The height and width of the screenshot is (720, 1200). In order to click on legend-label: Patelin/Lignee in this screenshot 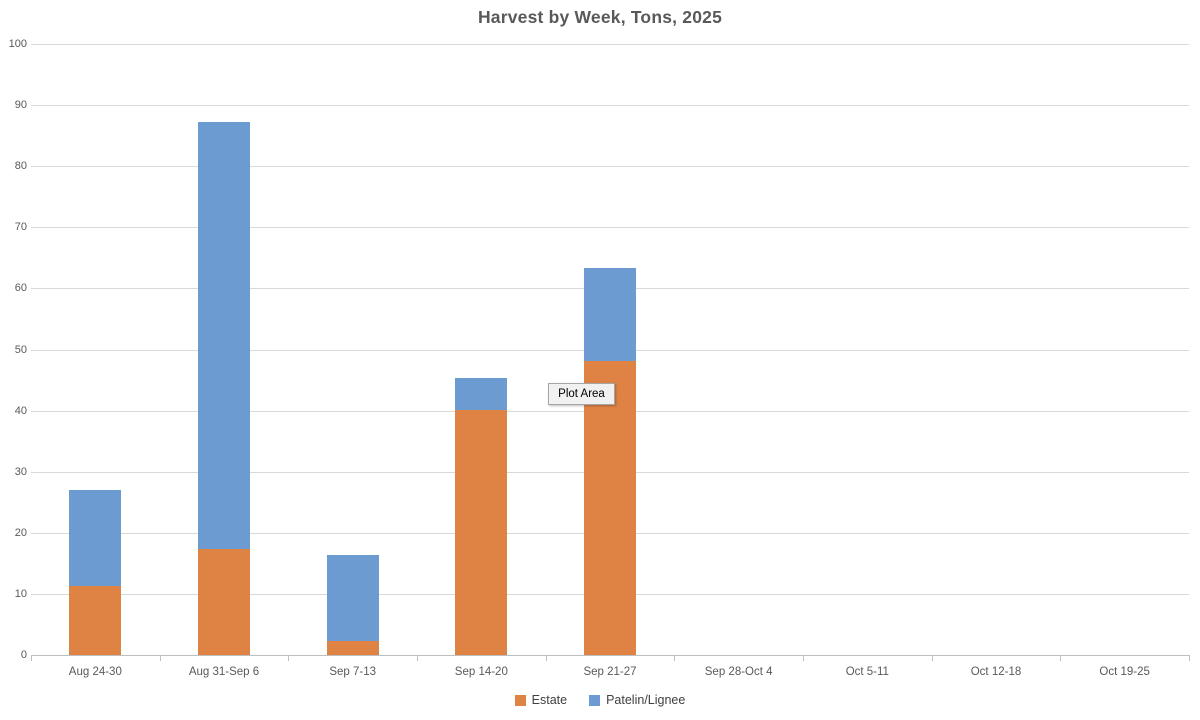, I will do `click(646, 700)`.